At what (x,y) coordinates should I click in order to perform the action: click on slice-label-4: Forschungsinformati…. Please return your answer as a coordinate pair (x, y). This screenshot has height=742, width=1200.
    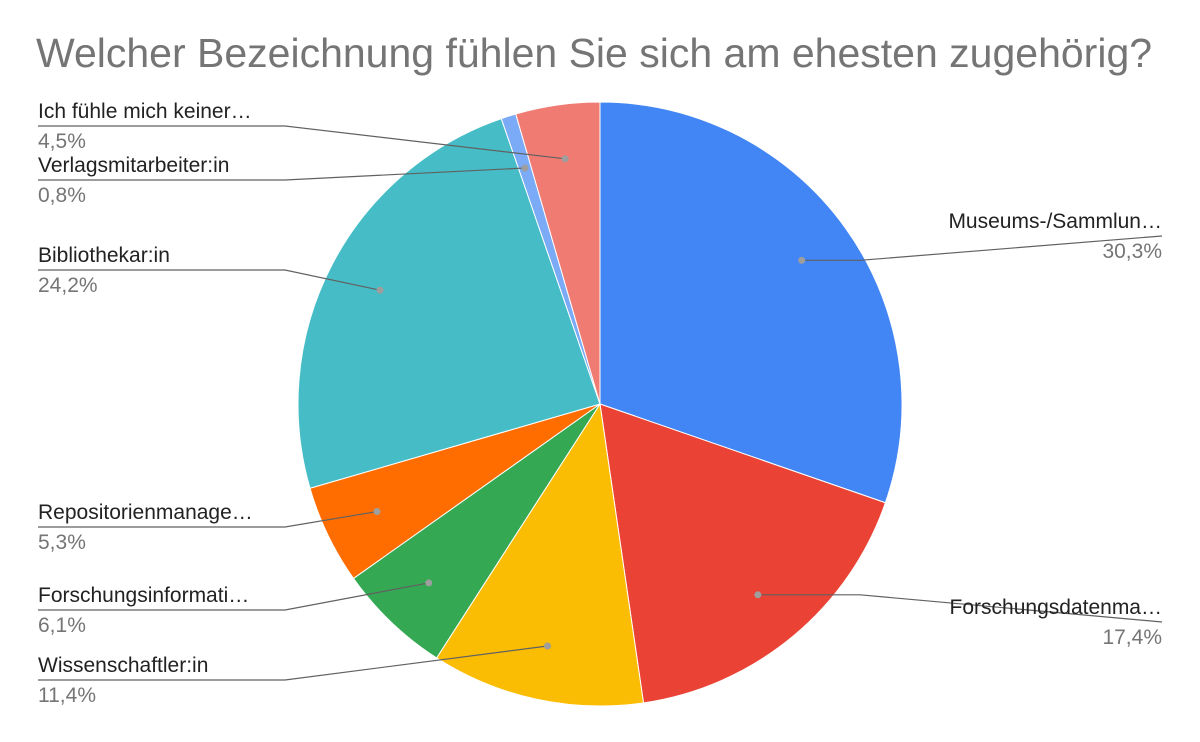
    Looking at the image, I should click on (143, 595).